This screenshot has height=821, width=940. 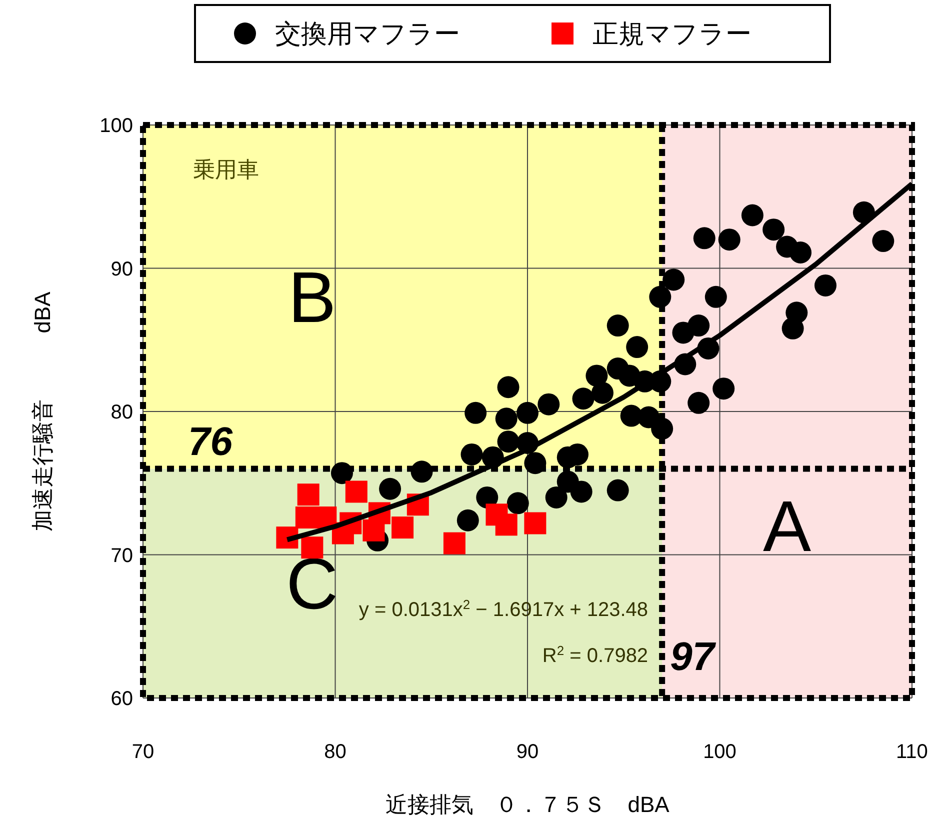 I want to click on x-tick-label: 110, so click(x=912, y=752).